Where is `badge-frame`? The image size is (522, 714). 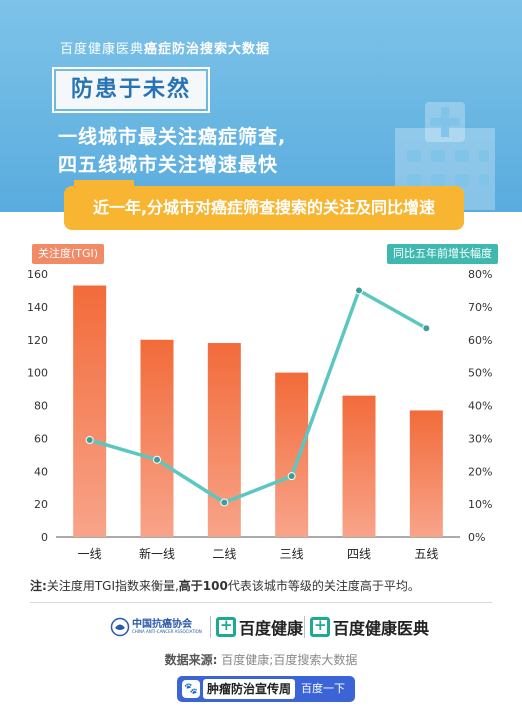
badge-frame is located at coordinates (131, 90).